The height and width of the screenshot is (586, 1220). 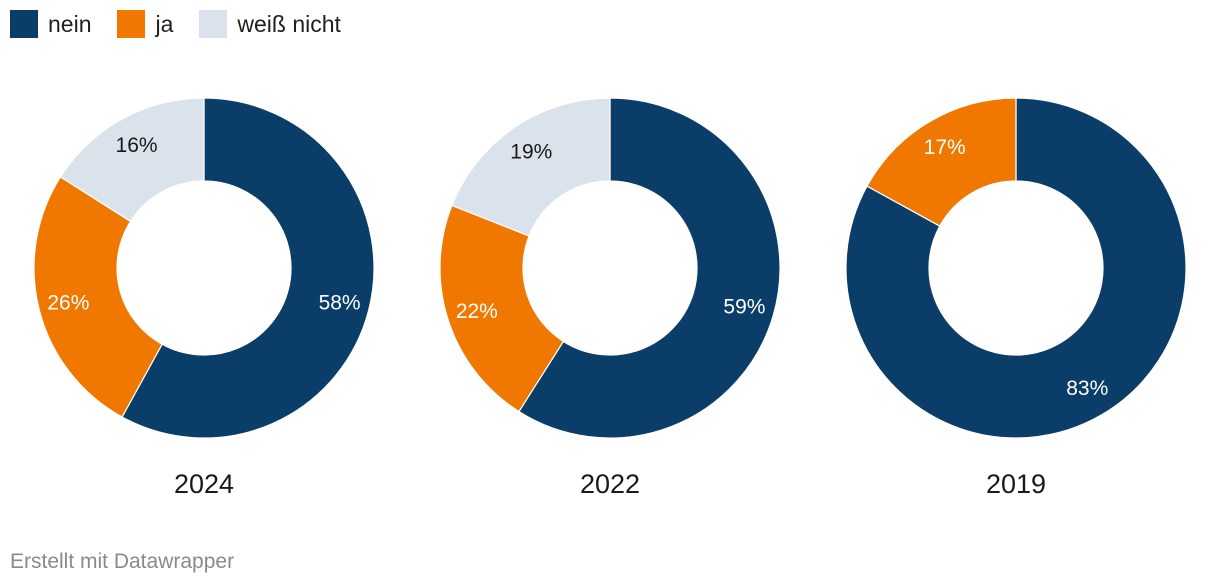 What do you see at coordinates (502, 308) in the screenshot?
I see `slice-2022-ja` at bounding box center [502, 308].